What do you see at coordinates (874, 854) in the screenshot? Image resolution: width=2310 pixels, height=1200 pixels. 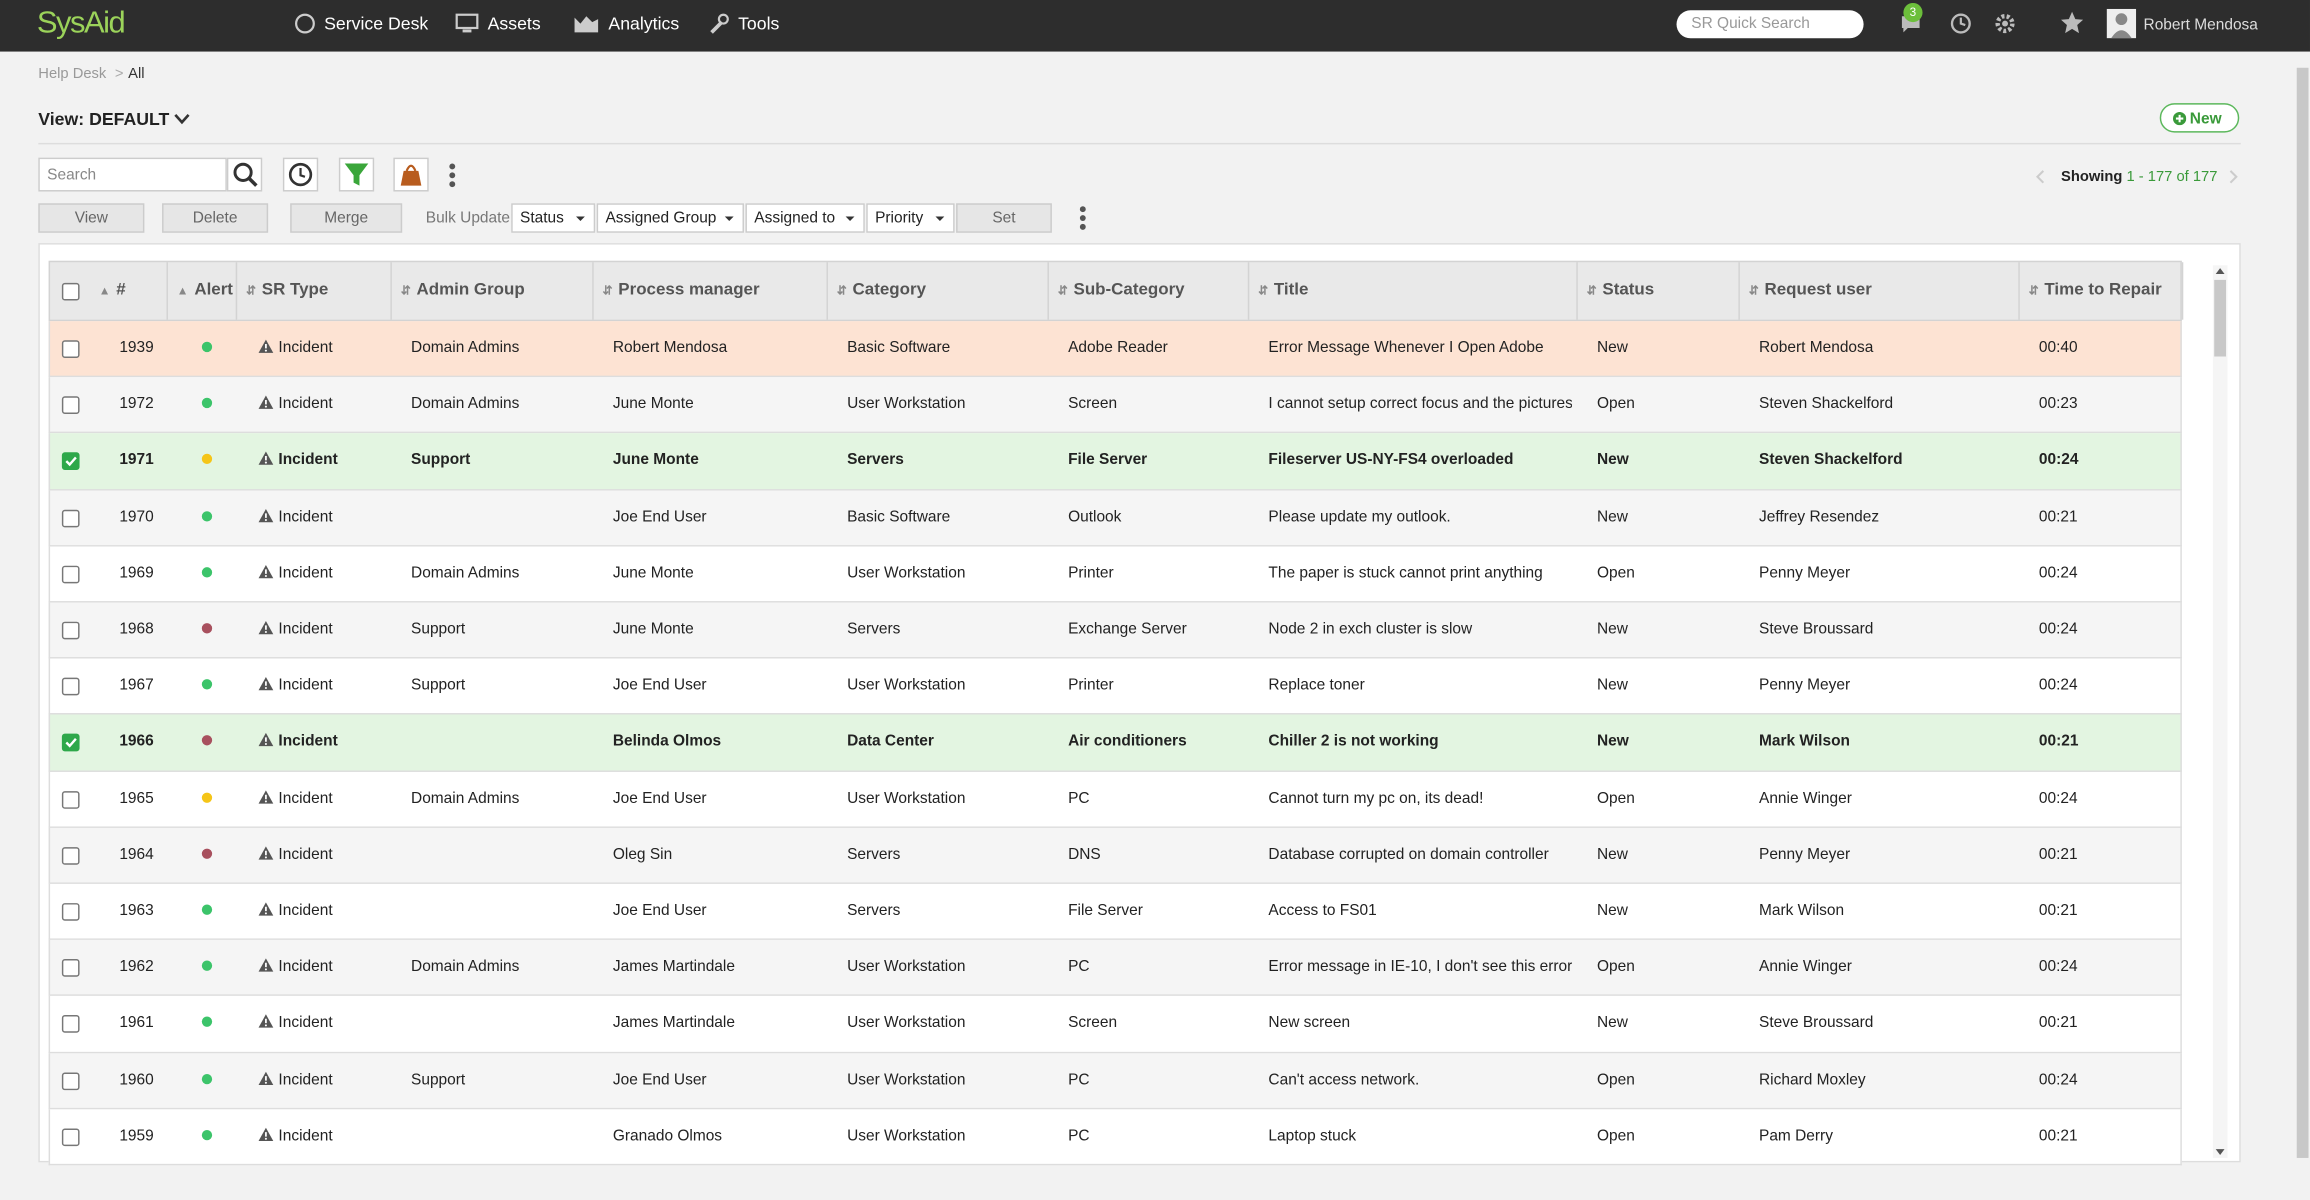 I see `cell: Servers` at bounding box center [874, 854].